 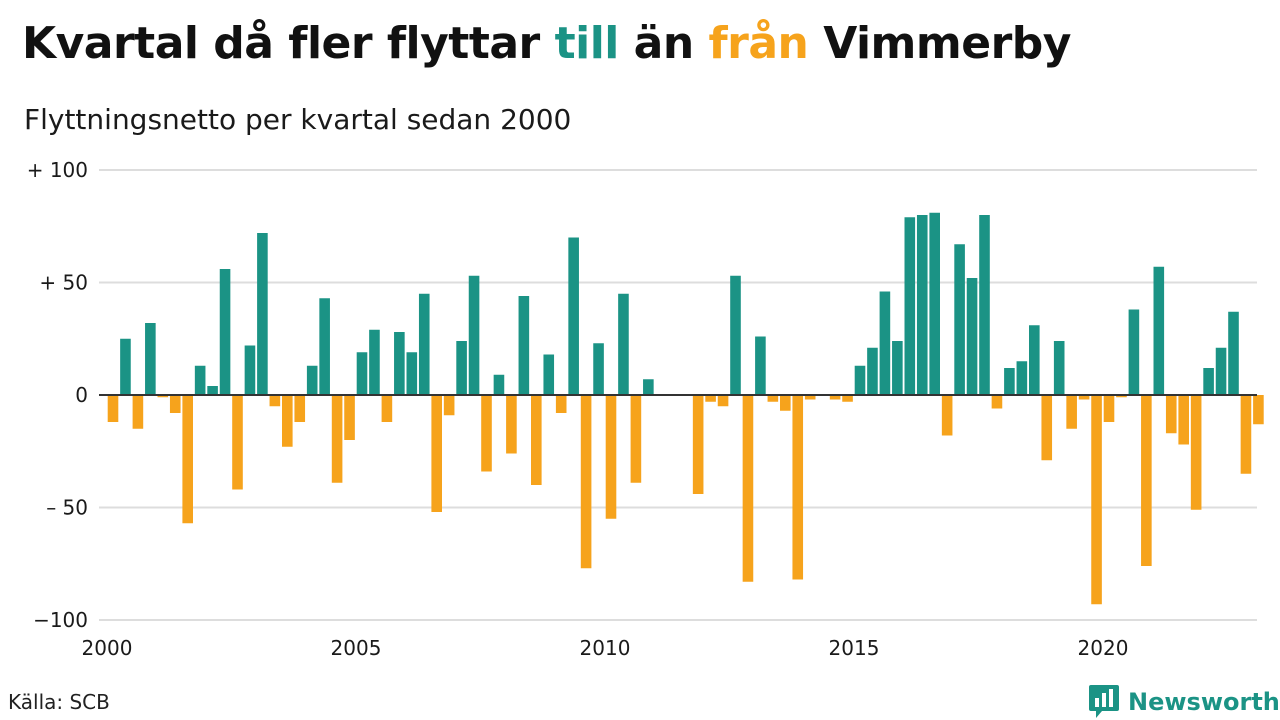 I want to click on y-tick-label: + 50, so click(x=63, y=283).